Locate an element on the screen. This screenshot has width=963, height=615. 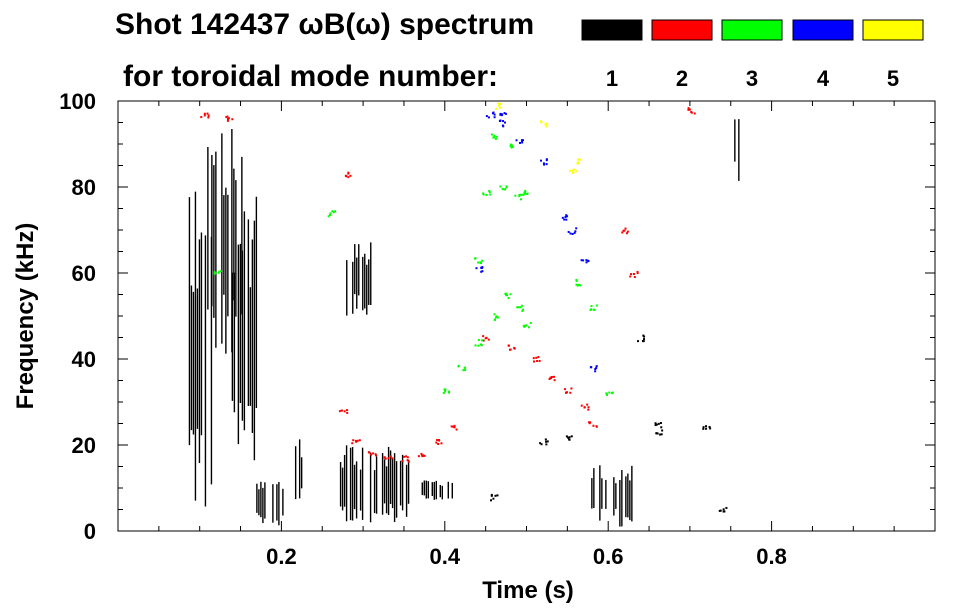
legend-label: 2 is located at coordinates (682, 78).